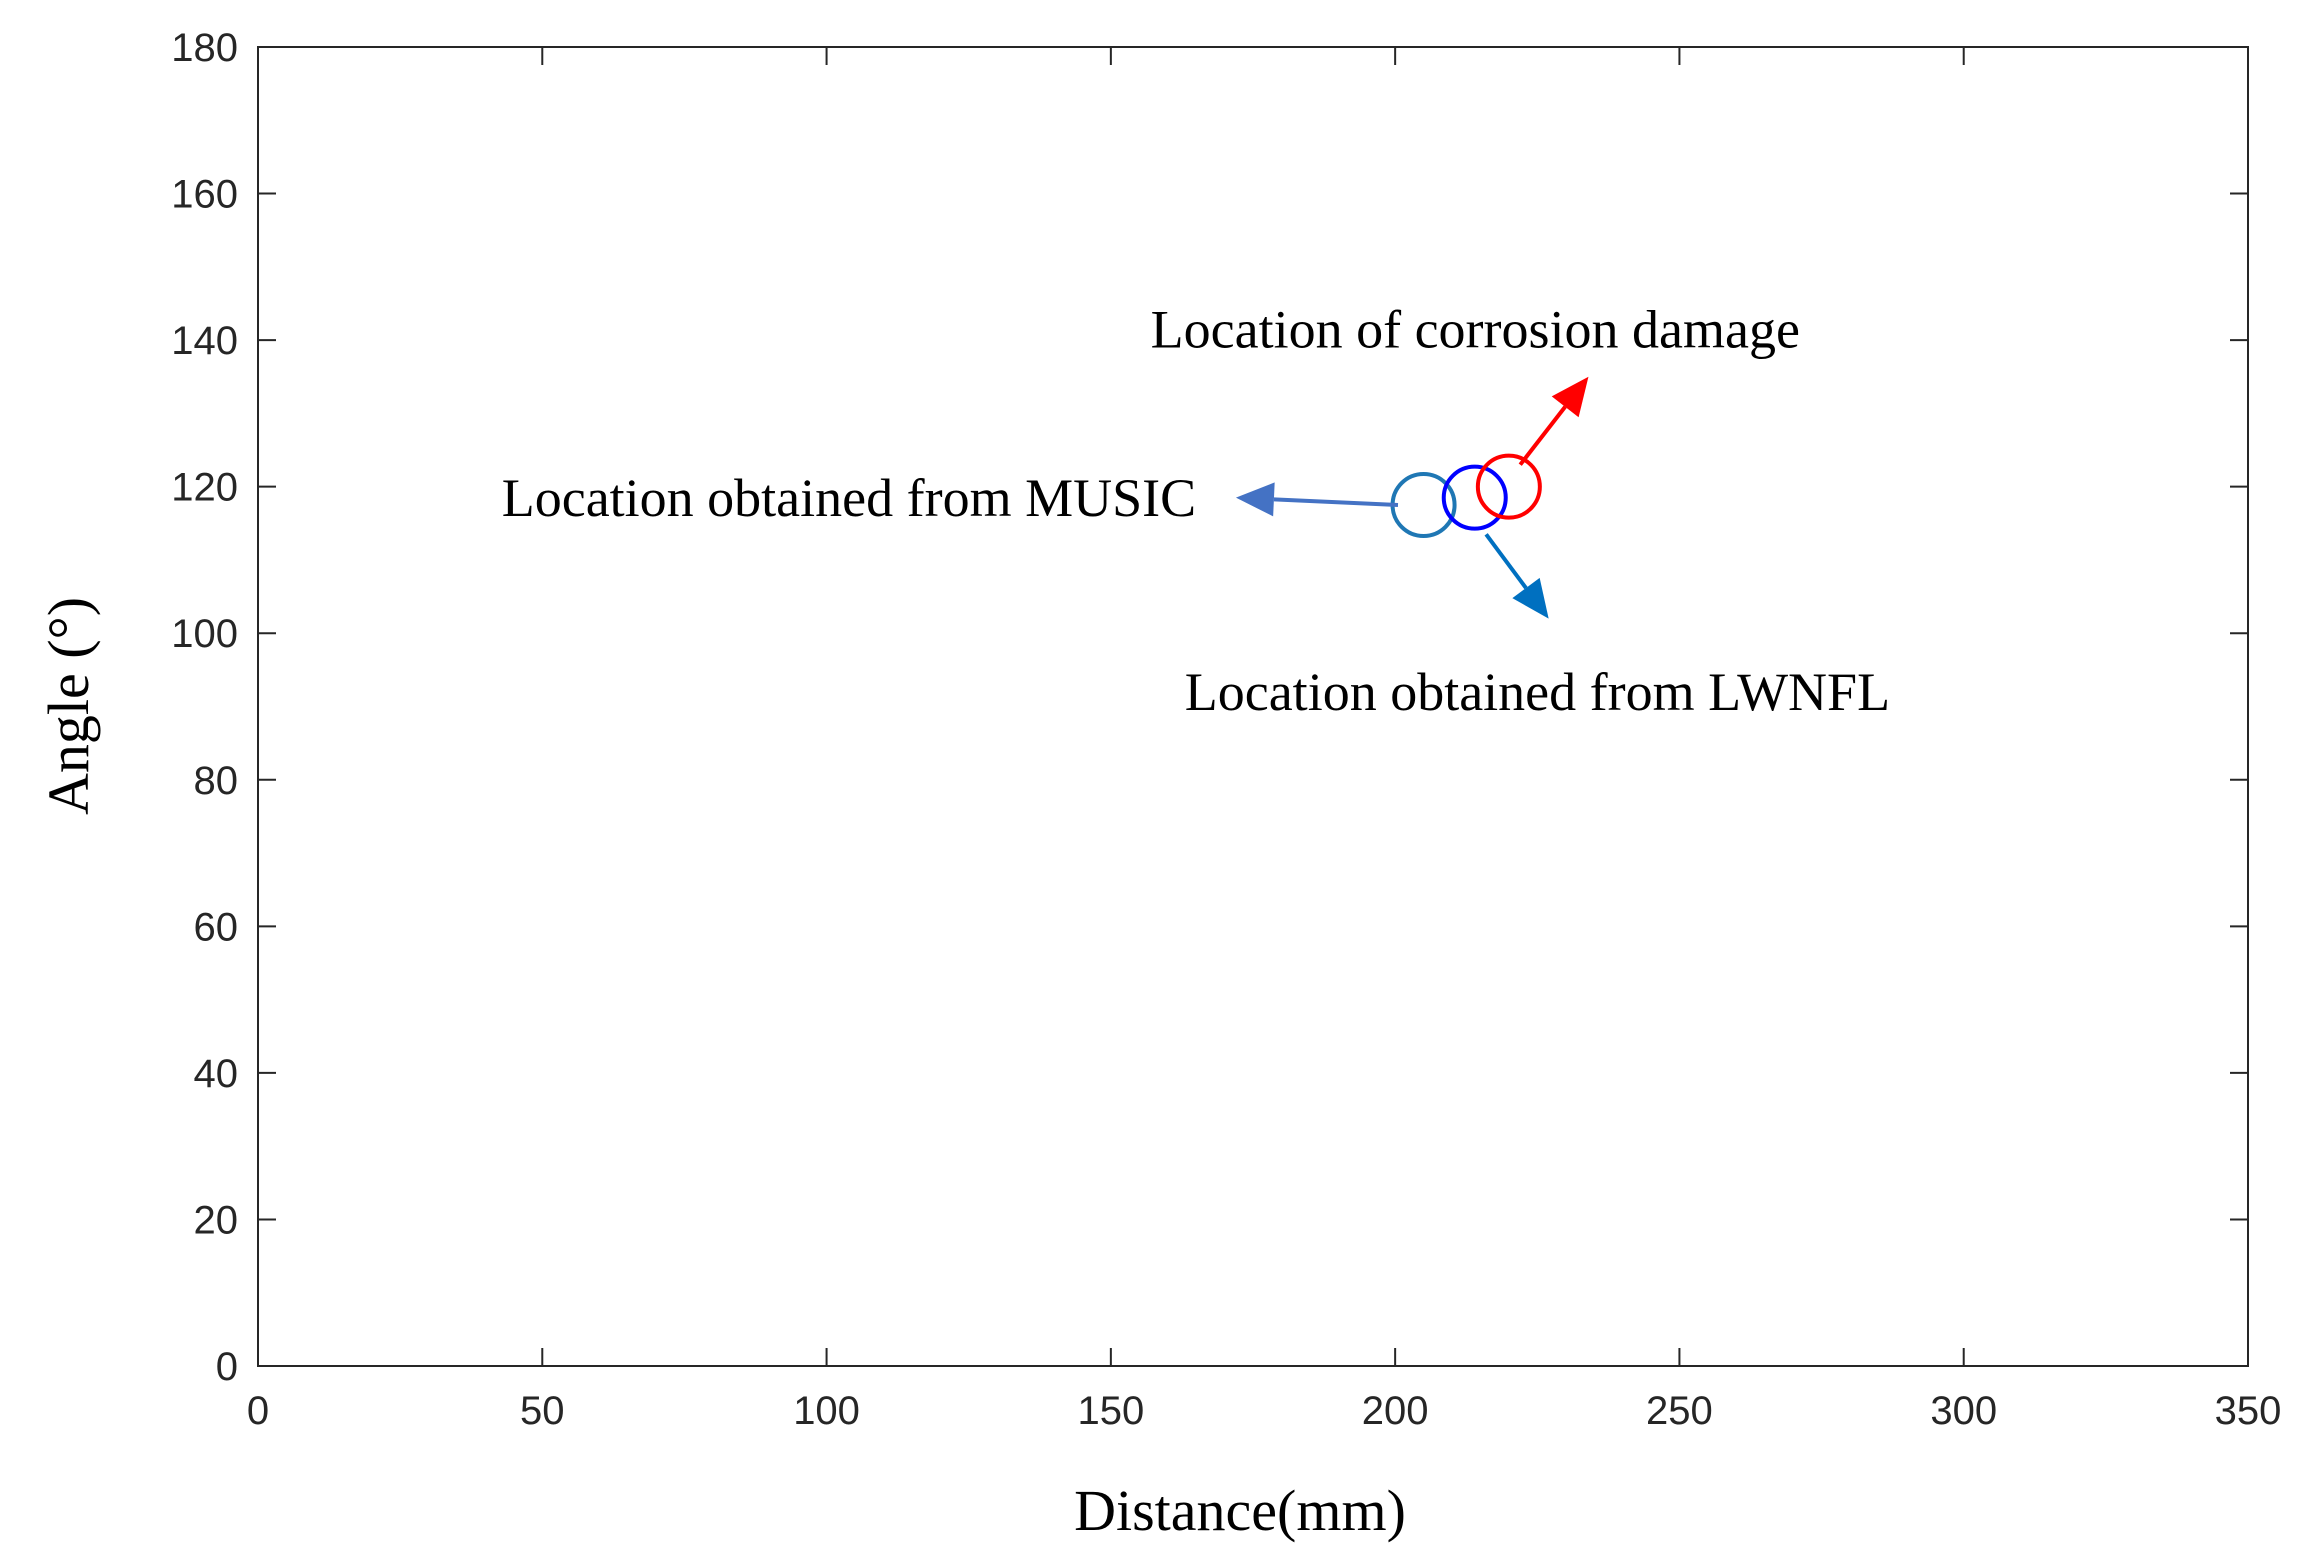 The image size is (2303, 1566). I want to click on y-tick-label: 120, so click(204, 488).